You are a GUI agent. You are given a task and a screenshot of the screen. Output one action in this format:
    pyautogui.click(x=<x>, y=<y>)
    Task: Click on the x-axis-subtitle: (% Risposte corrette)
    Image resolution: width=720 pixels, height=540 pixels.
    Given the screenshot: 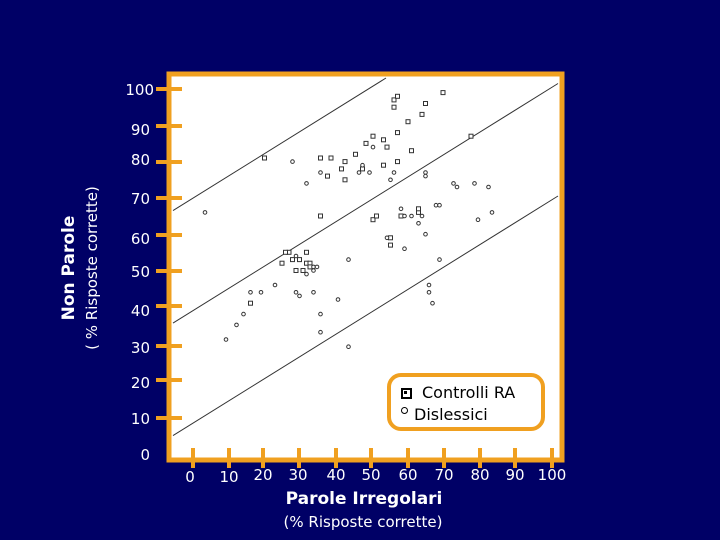 What is the action you would take?
    pyautogui.click(x=363, y=522)
    